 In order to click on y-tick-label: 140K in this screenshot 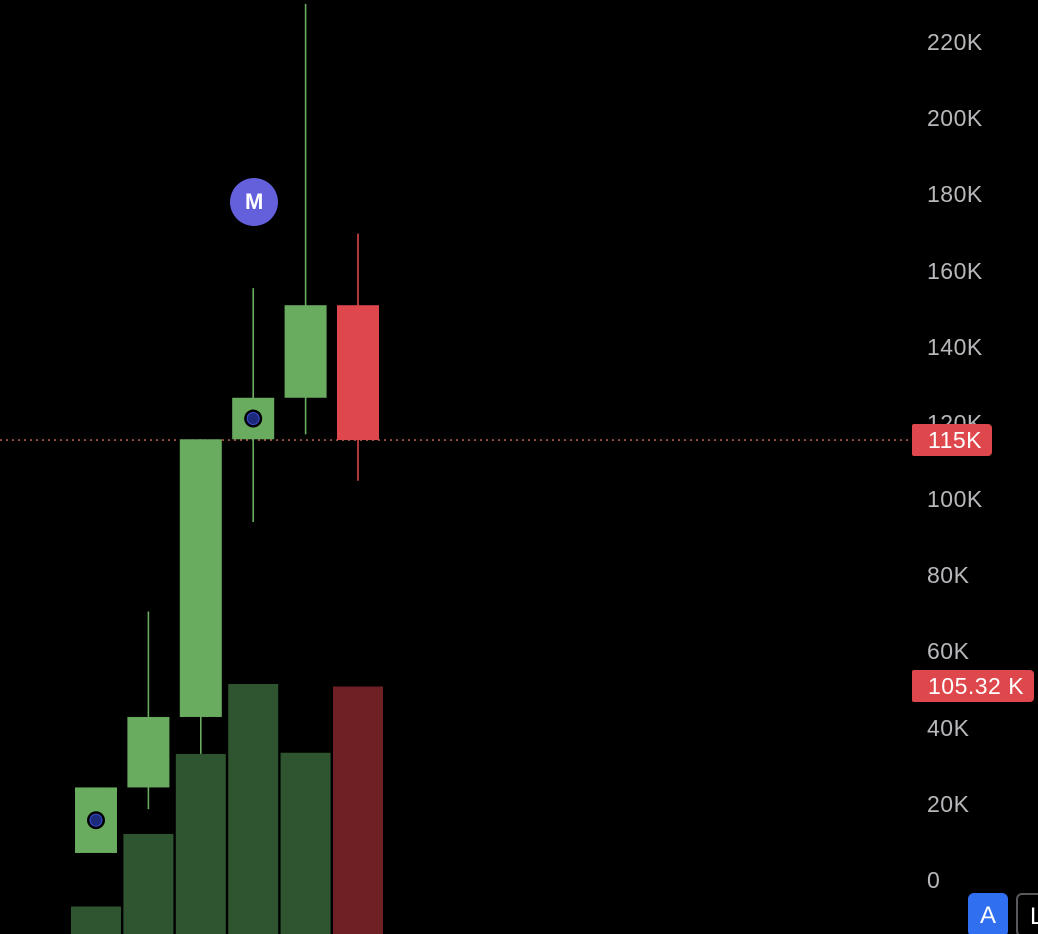, I will do `click(955, 346)`.